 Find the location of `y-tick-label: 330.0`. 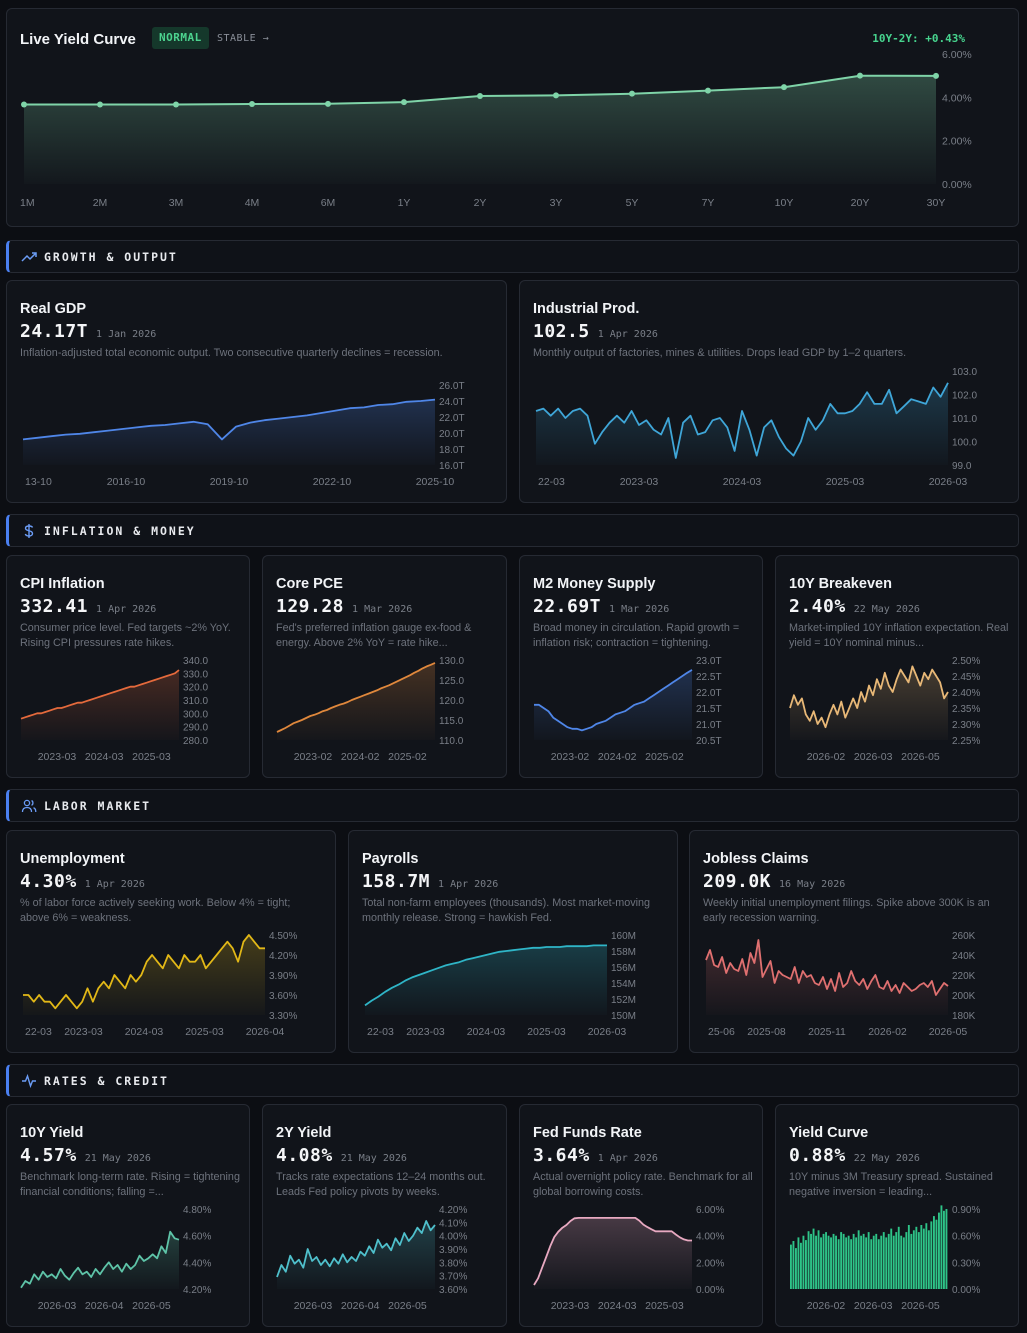

y-tick-label: 330.0 is located at coordinates (195, 674).